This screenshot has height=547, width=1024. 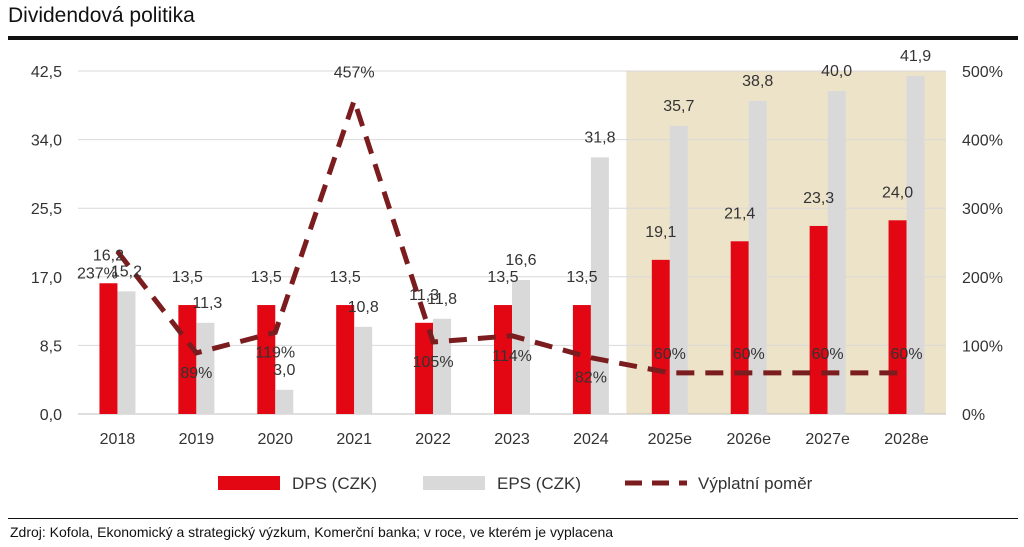 What do you see at coordinates (51, 346) in the screenshot?
I see `y-left-tick: 8,5` at bounding box center [51, 346].